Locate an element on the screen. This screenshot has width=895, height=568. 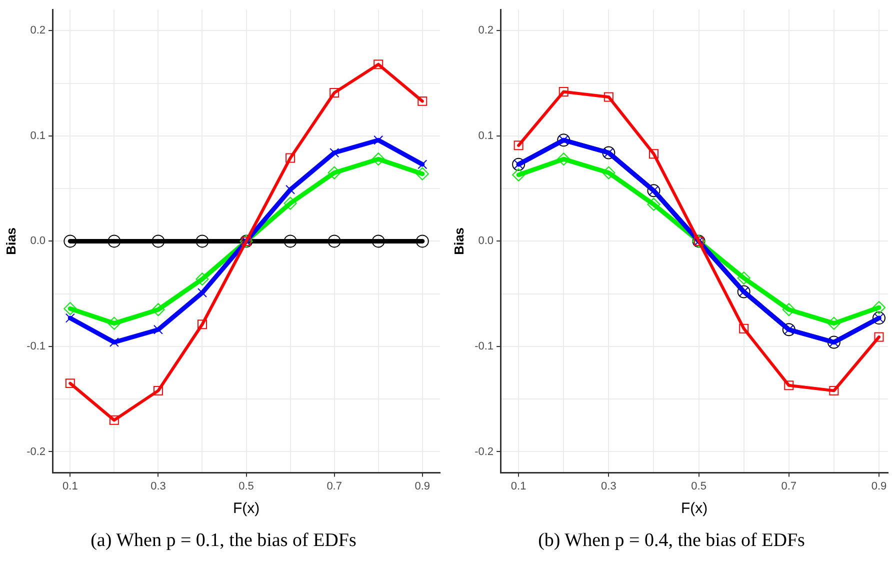
text: (b) When p = 0.4, the bias of EDFs is located at coordinates (671, 541).